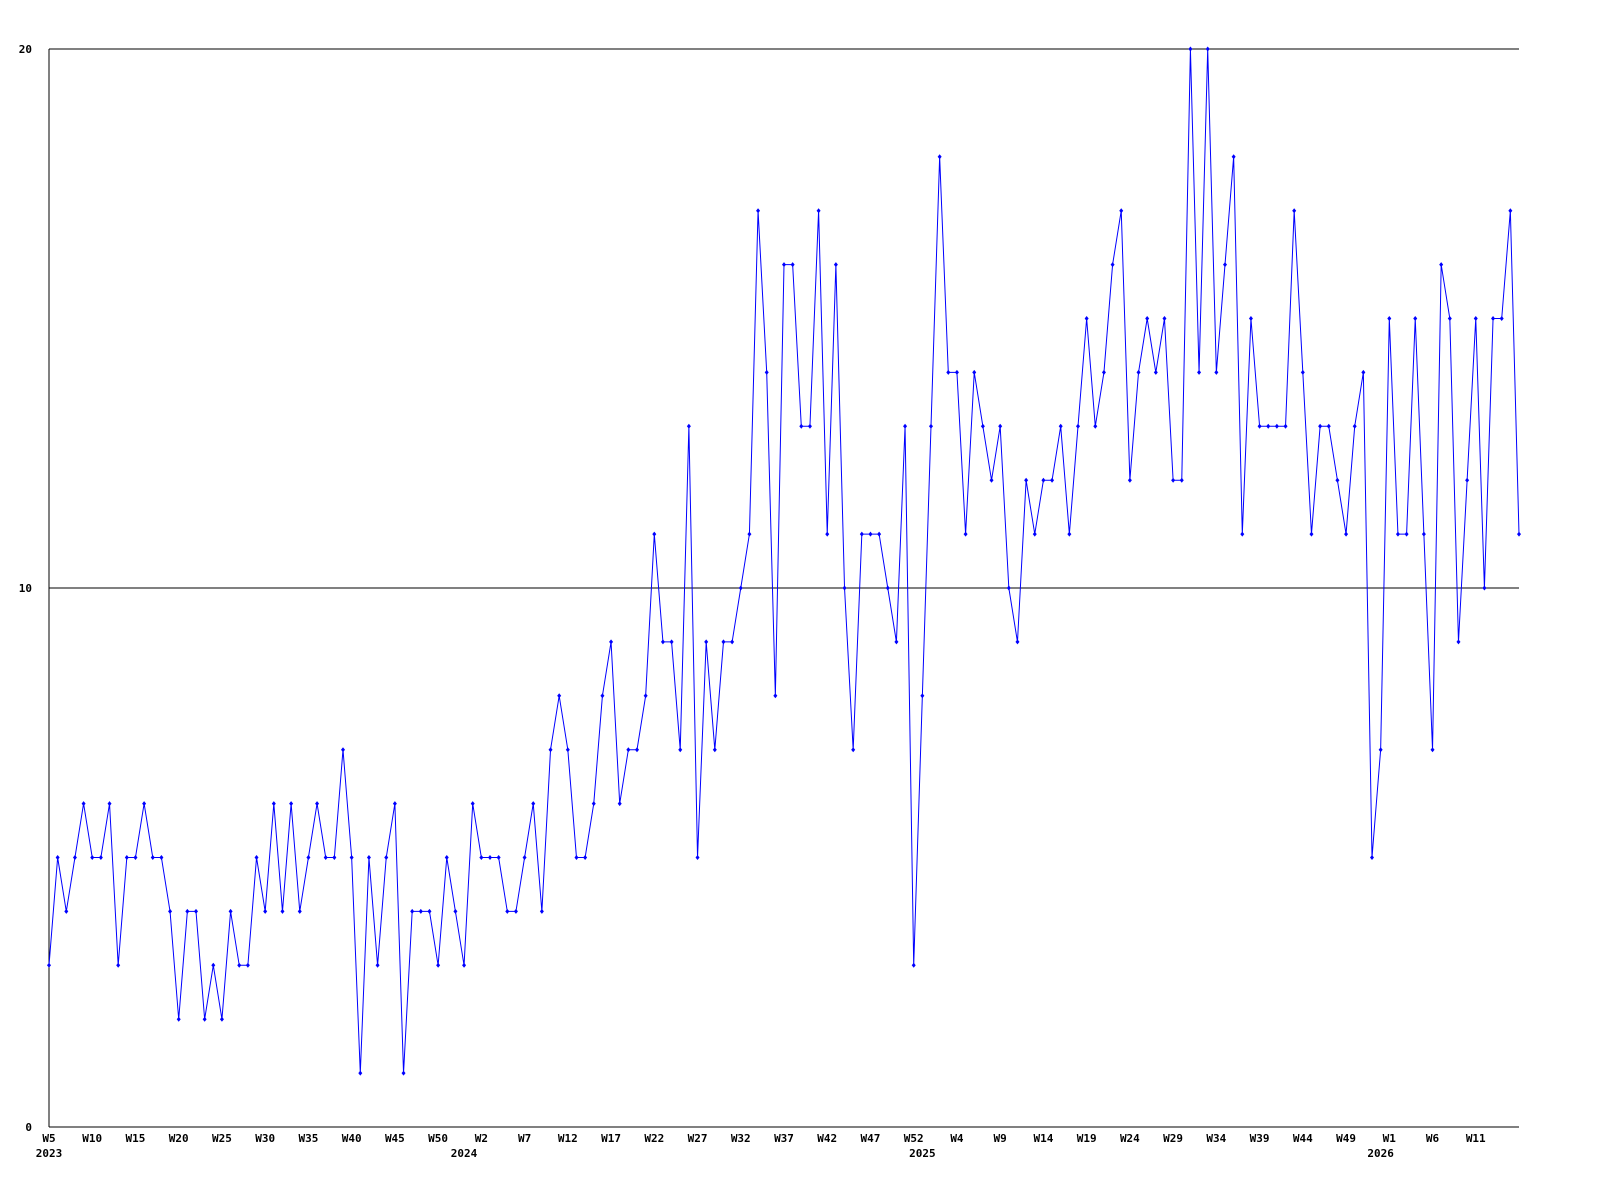  Describe the element at coordinates (1476, 1138) in the screenshot. I see `x-tick-label: W11` at that location.